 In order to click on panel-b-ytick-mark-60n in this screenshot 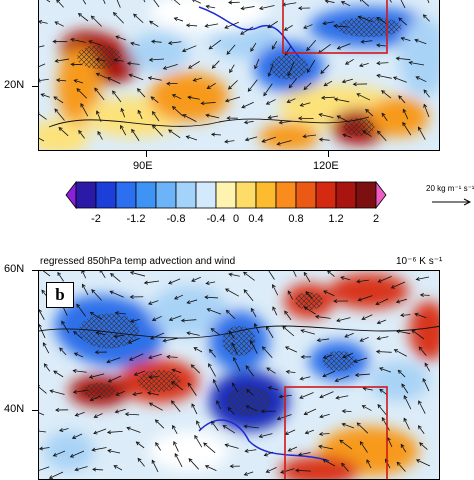, I will do `click(35, 270)`.